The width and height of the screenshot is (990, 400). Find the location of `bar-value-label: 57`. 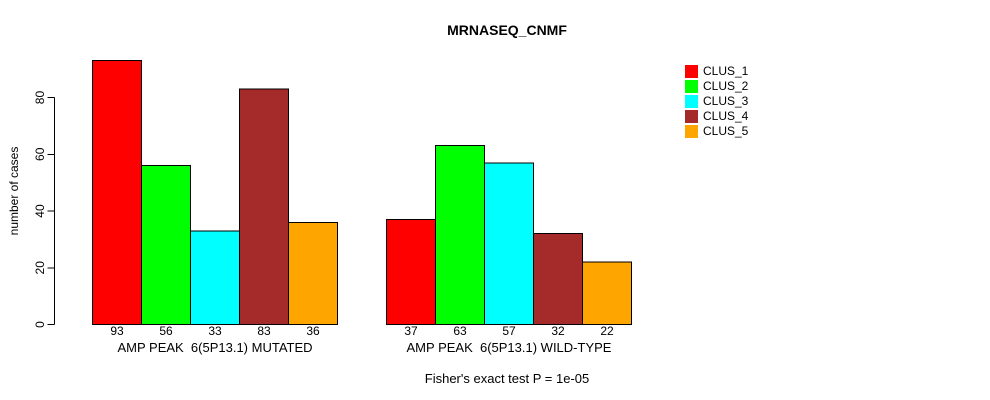

bar-value-label: 57 is located at coordinates (509, 331).